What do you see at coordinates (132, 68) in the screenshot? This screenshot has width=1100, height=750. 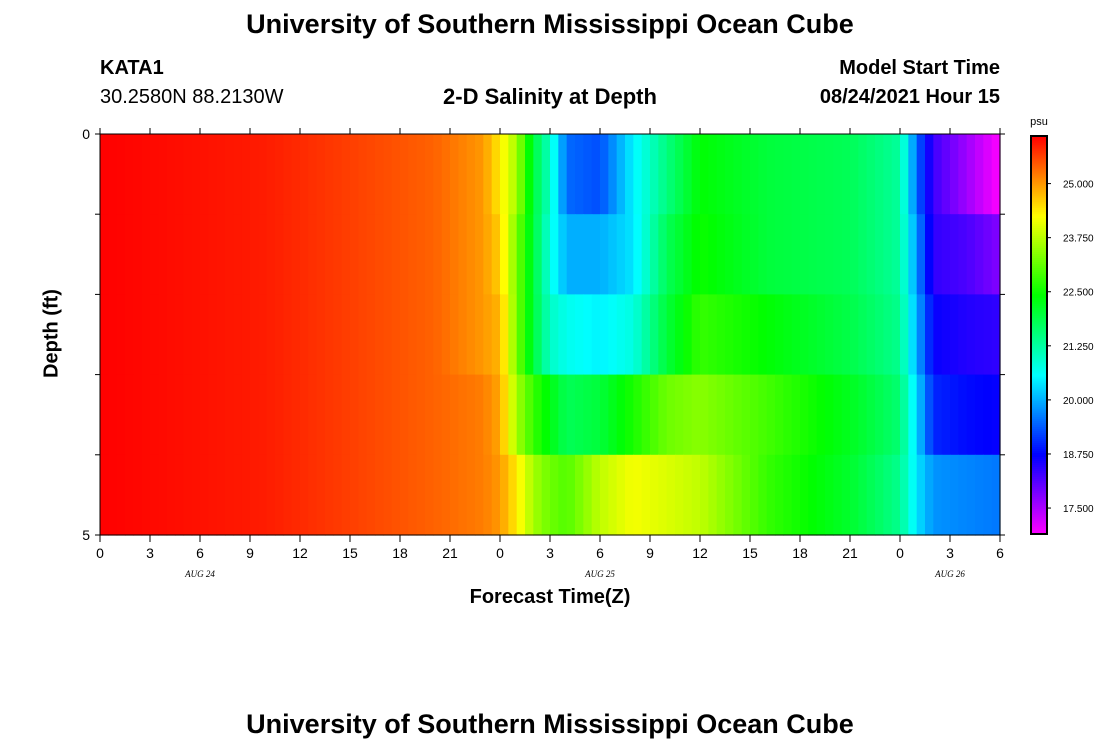 I see `station-id: KATA1` at bounding box center [132, 68].